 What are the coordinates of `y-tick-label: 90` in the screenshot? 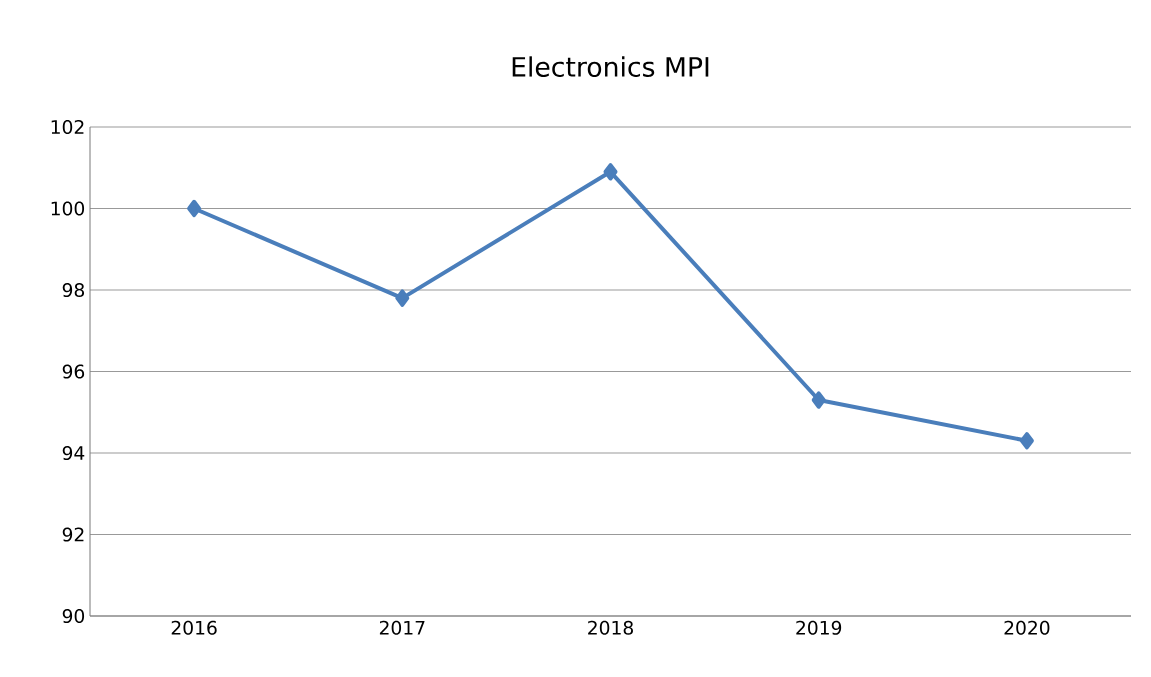 It's located at (73, 616).